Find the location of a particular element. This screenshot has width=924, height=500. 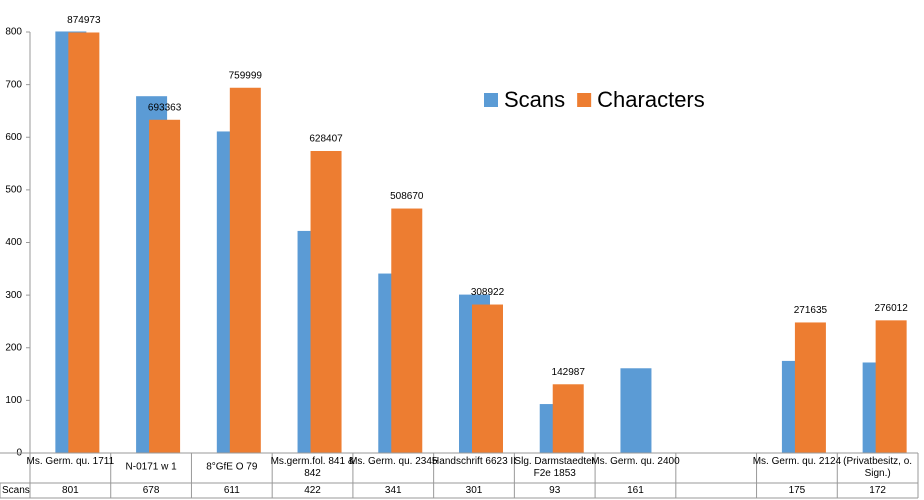

data-label: 628407 is located at coordinates (326, 139).